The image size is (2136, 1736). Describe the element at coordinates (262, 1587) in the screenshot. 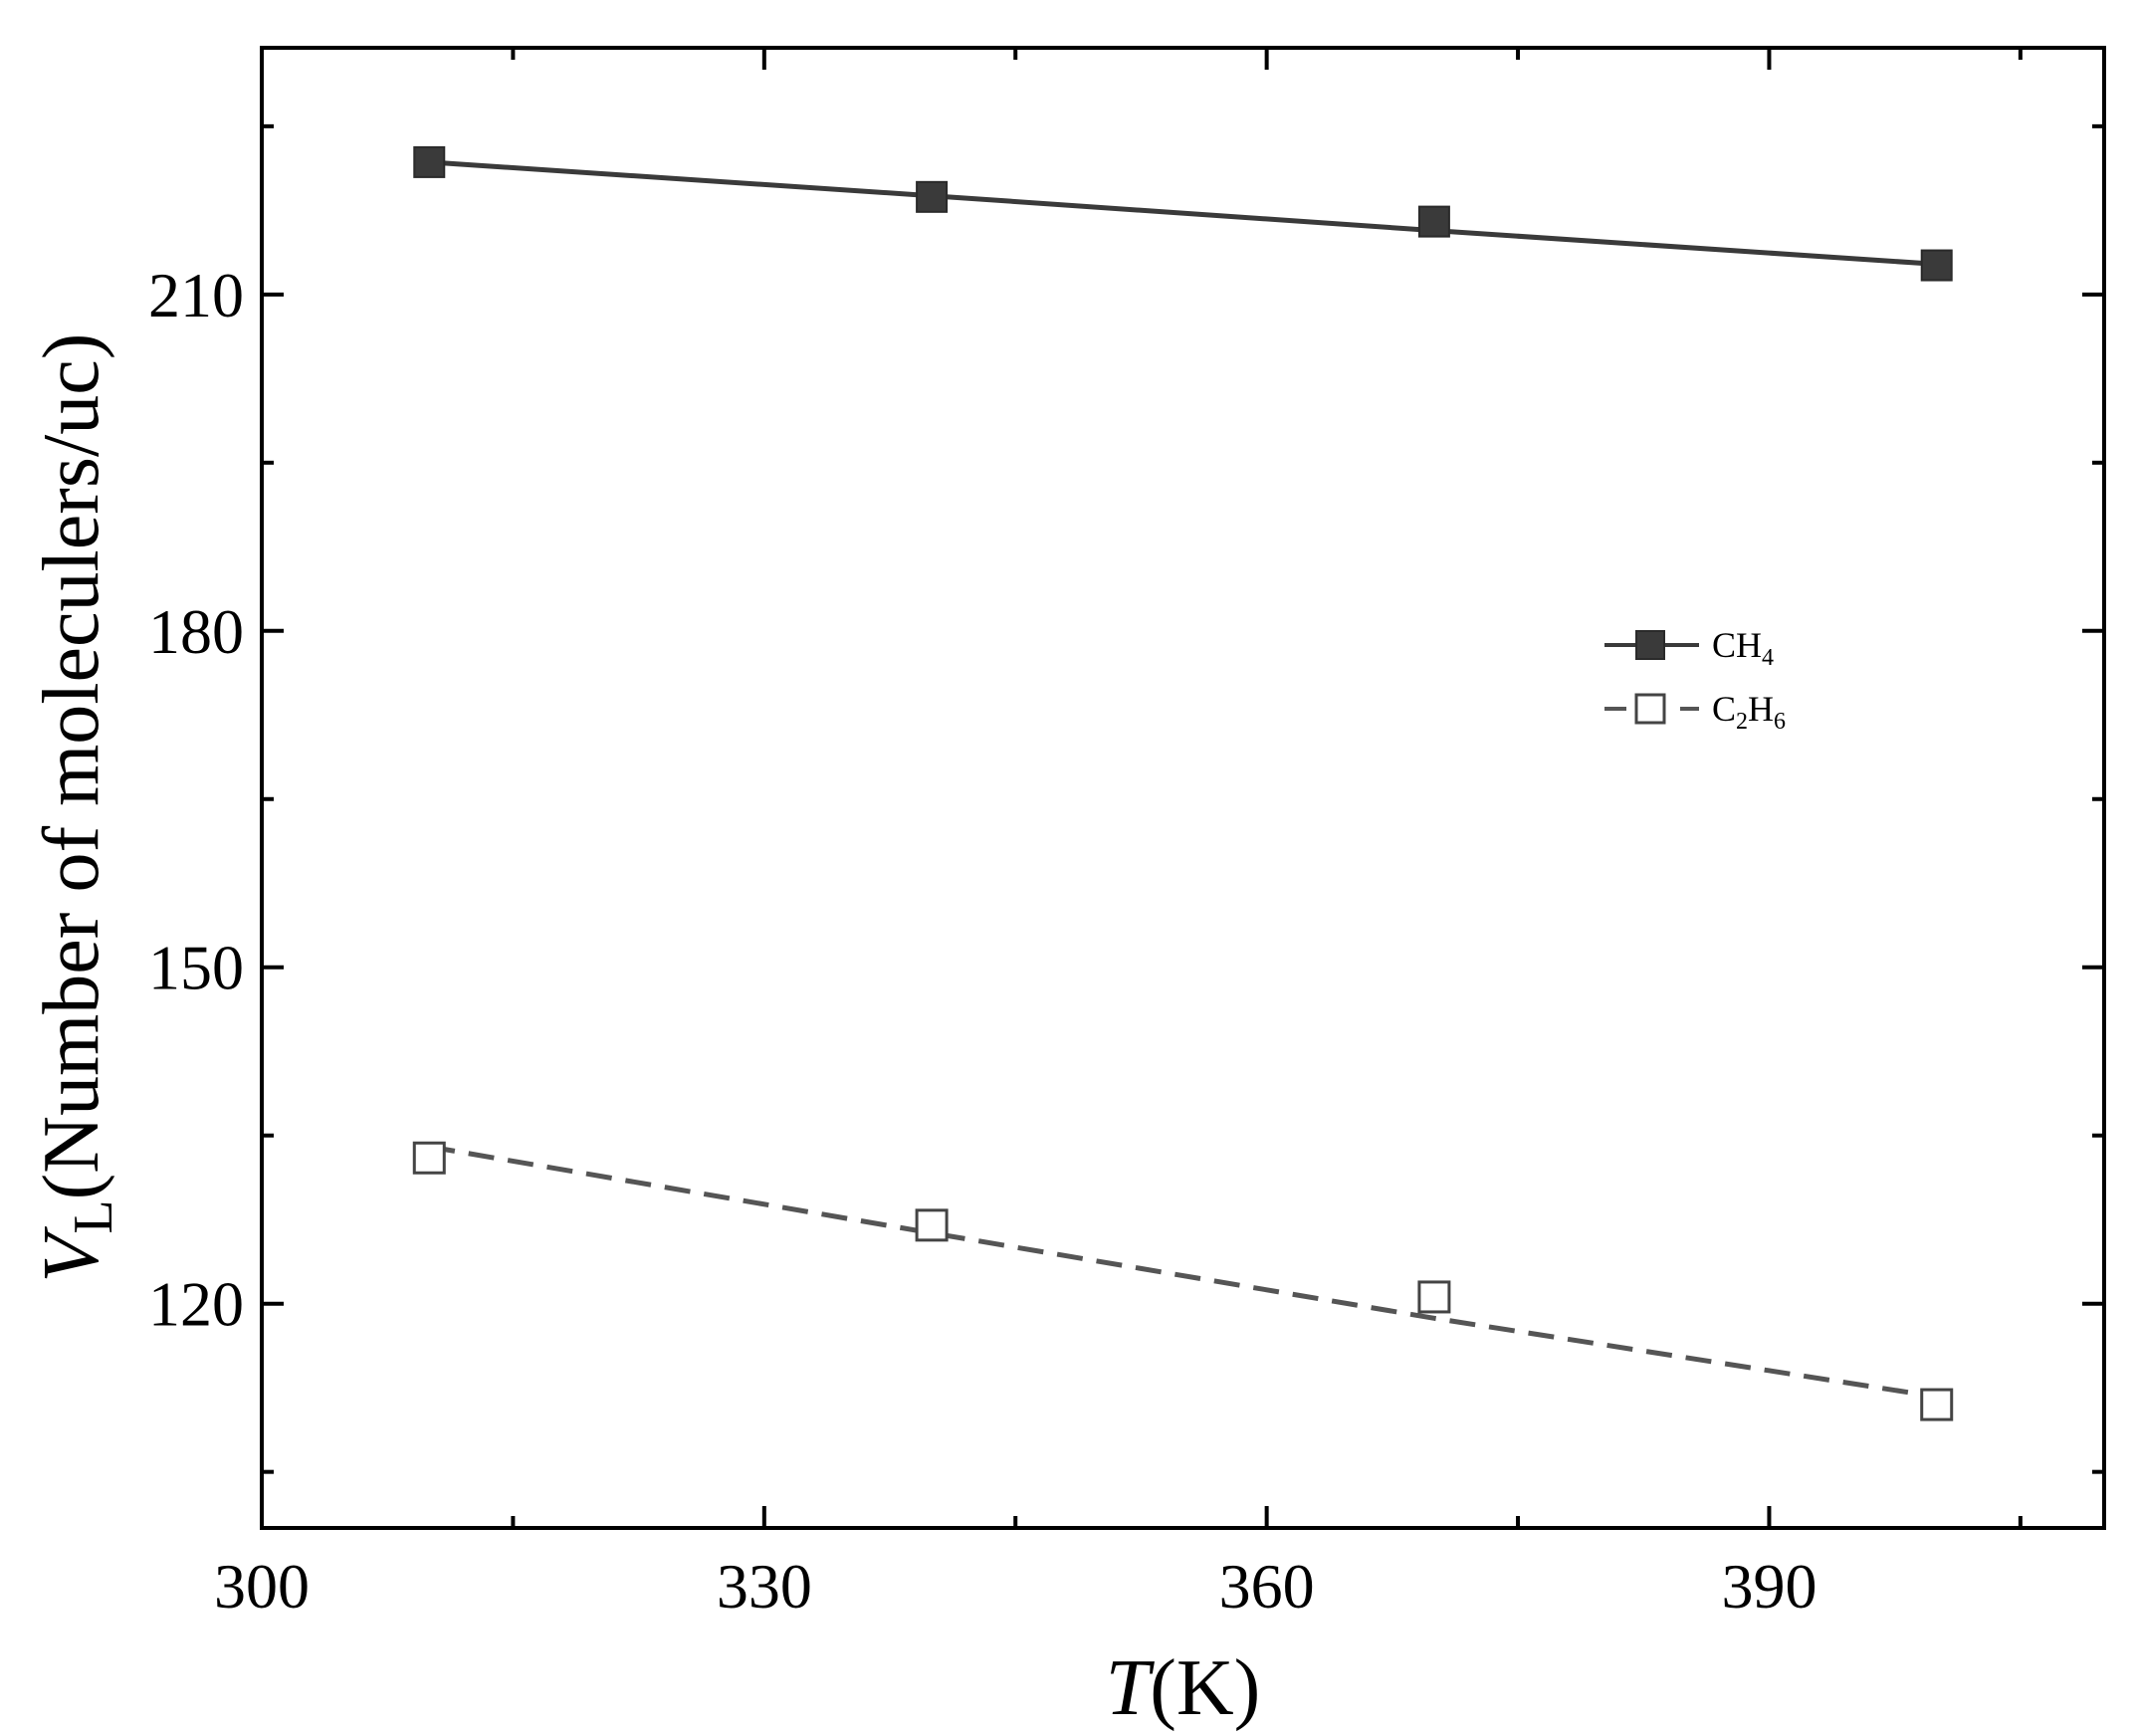

I see `x-tick-label: 300` at that location.